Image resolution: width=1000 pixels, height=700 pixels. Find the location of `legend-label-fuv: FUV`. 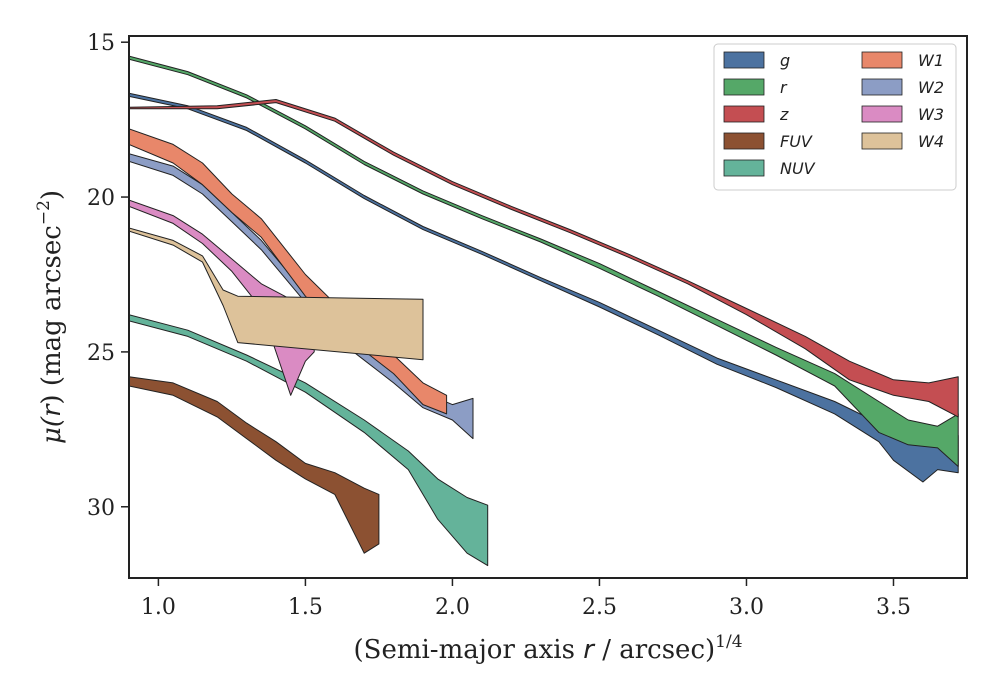

legend-label-fuv: FUV is located at coordinates (796, 141).